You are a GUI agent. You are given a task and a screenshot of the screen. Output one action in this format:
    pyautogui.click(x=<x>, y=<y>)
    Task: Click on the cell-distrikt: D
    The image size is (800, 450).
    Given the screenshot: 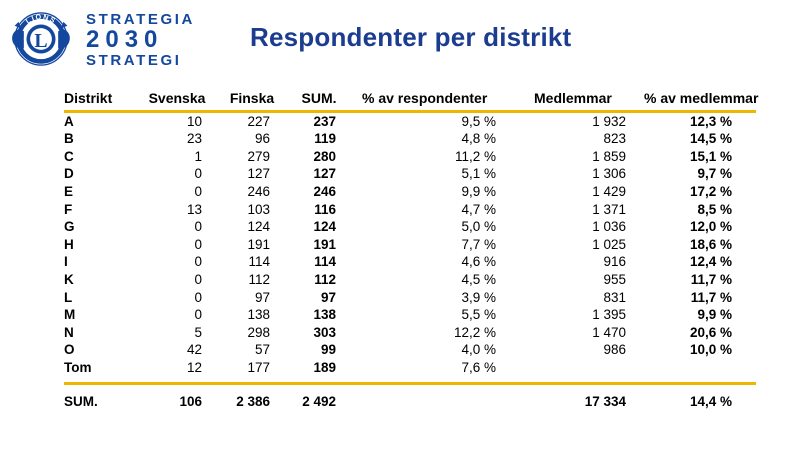 What is the action you would take?
    pyautogui.click(x=69, y=174)
    